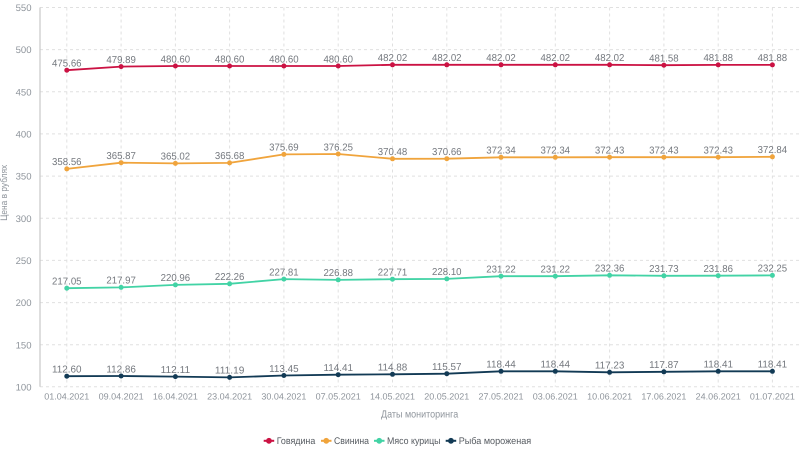  Describe the element at coordinates (284, 272) in the screenshot. I see `svg-text: 227.81` at that location.